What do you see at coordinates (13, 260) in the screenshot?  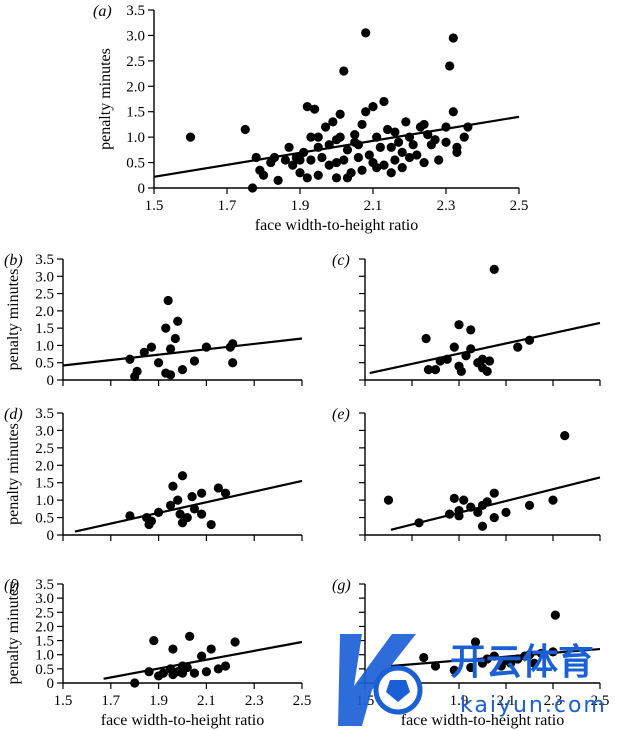 I see `panel-label-b: (b)` at bounding box center [13, 260].